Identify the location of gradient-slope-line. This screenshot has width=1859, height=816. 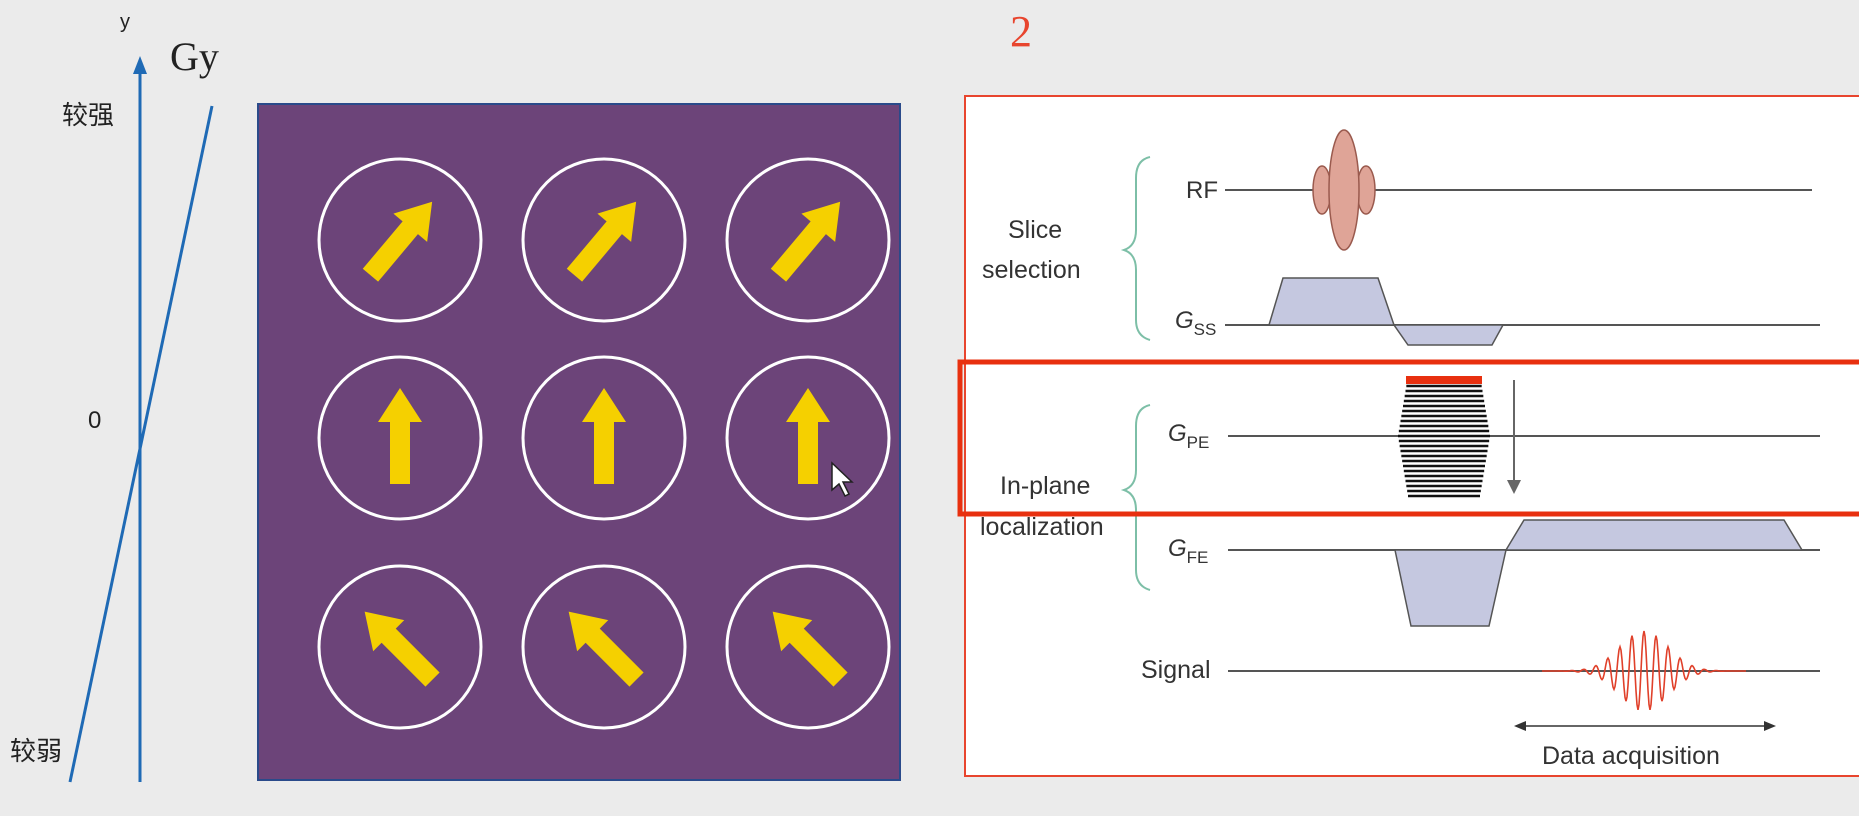
(141, 444).